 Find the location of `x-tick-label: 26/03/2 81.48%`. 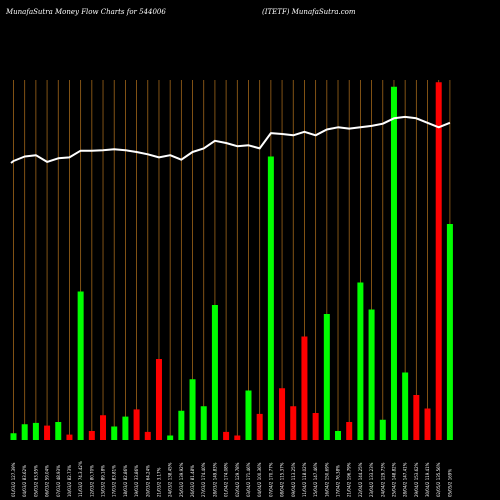

x-tick-label: 26/03/2 81.48% is located at coordinates (192, 481).